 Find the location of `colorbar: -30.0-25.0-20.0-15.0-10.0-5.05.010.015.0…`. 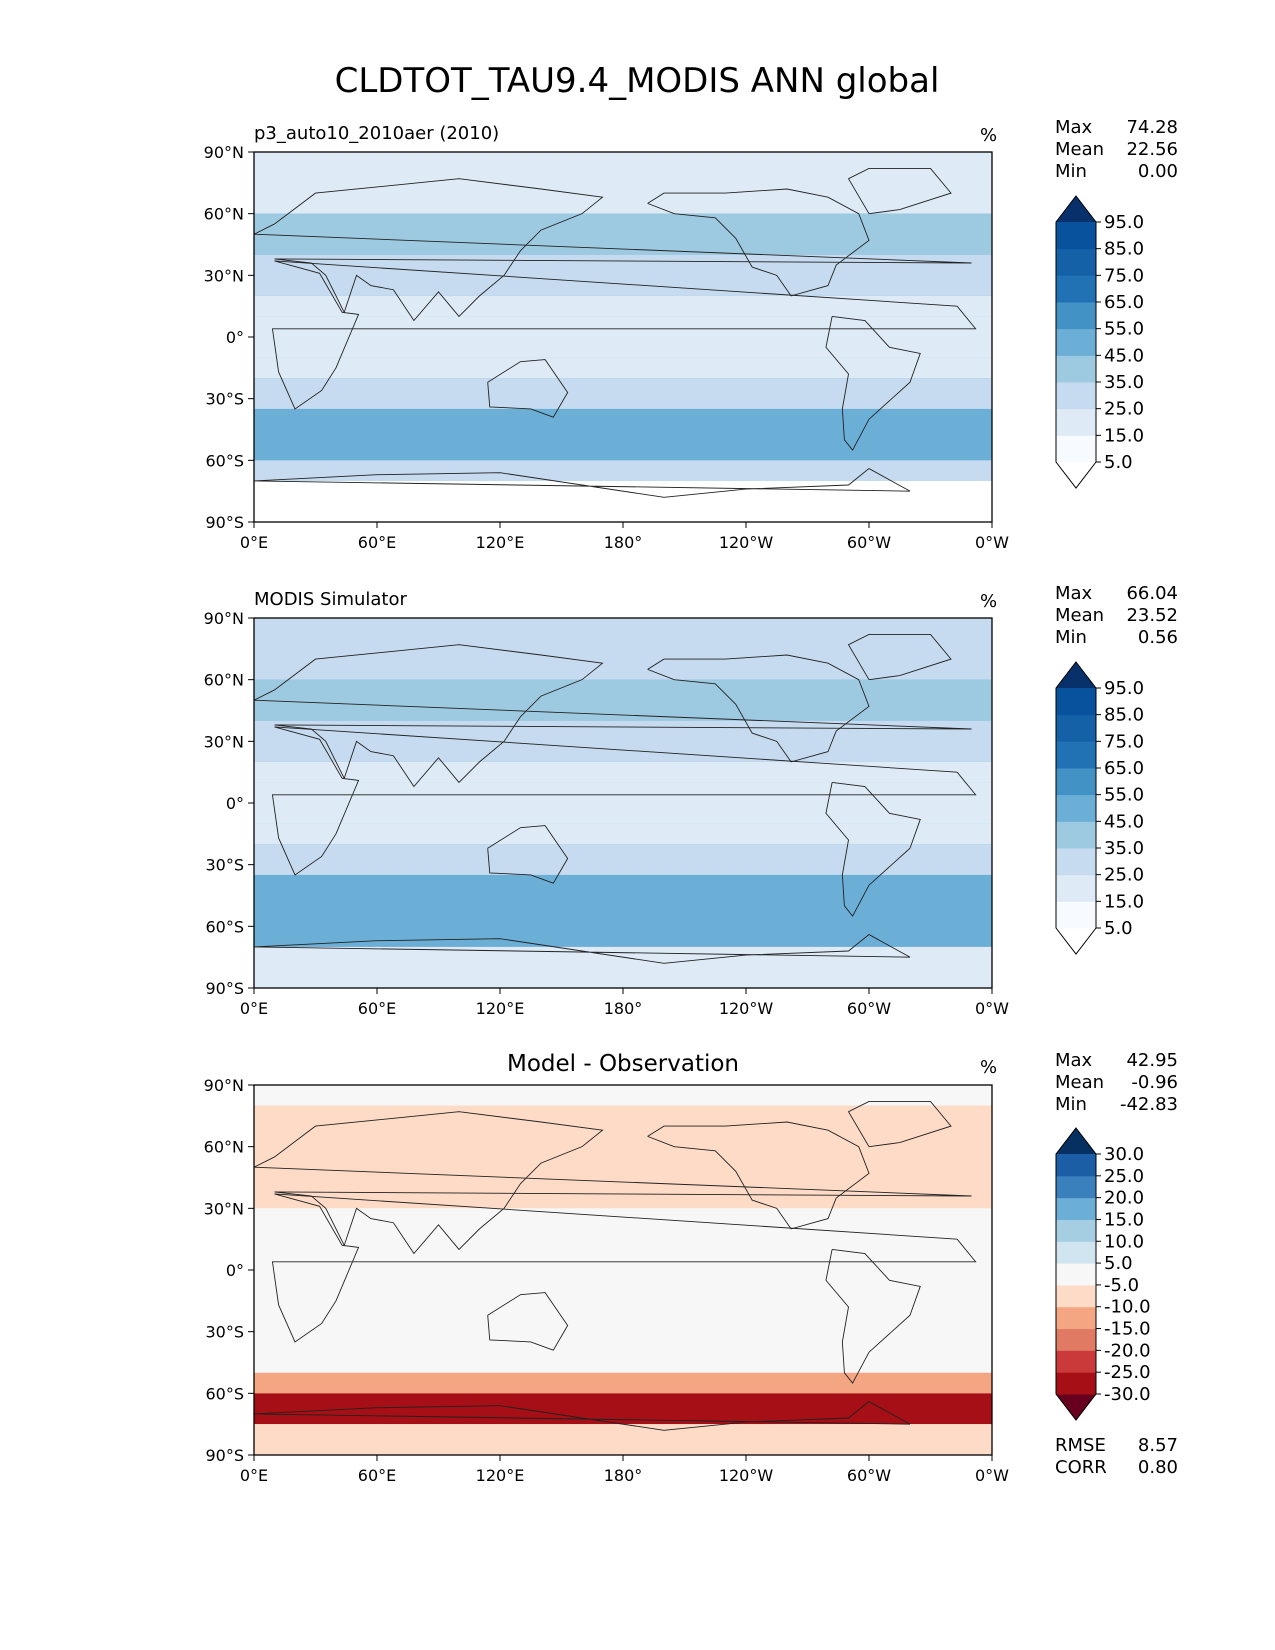

colorbar: -30.0-25.0-20.0-15.0-10.0-5.05.010.015.0… is located at coordinates (1103, 1274).